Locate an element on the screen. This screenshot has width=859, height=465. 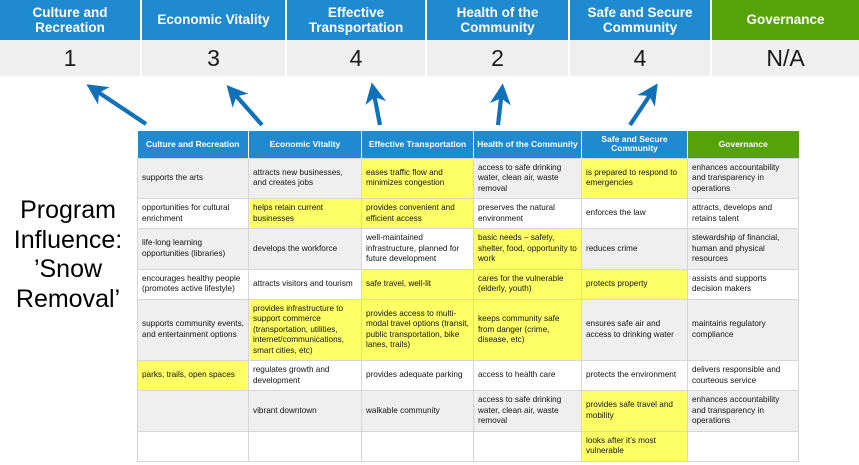
scorebar-header-governance: Governance is located at coordinates (785, 20).